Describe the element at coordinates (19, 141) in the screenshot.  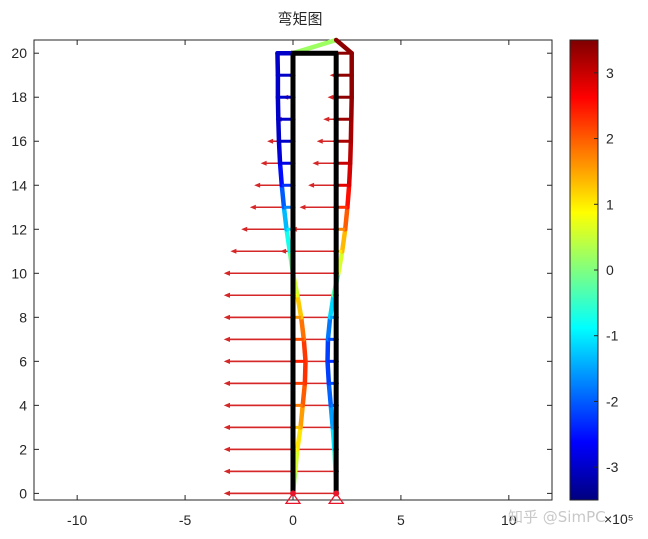
I see `y-tick-label: 16` at that location.